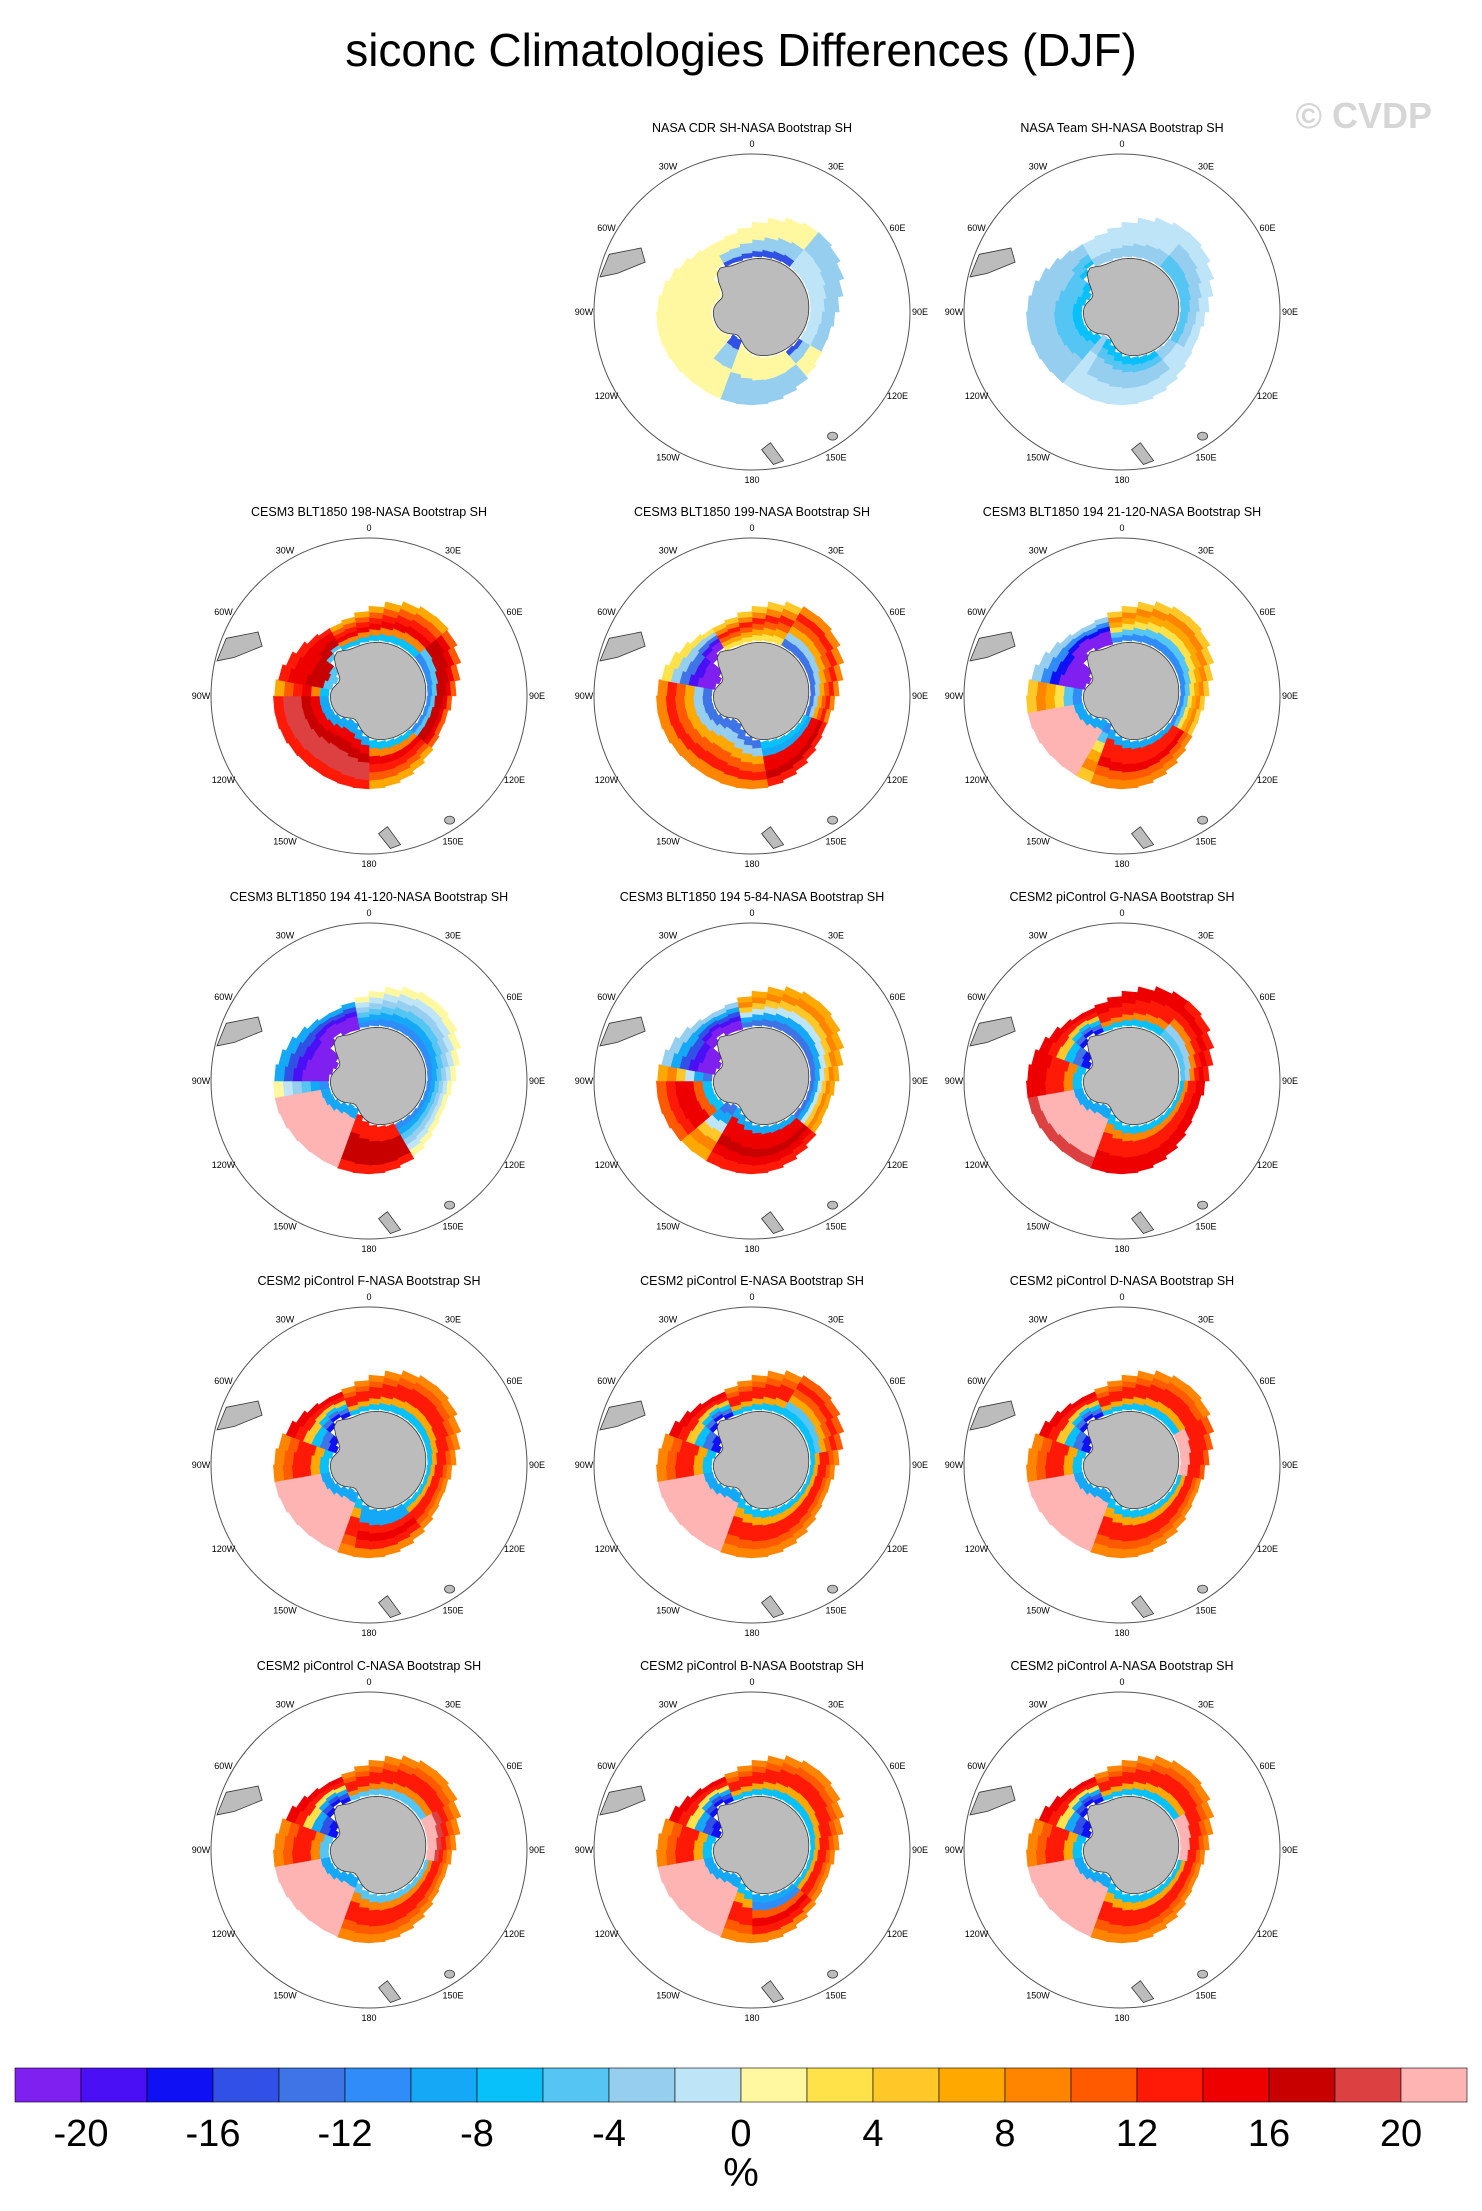 This screenshot has width=1482, height=2211. What do you see at coordinates (1121, 1666) in the screenshot?
I see `panel-title: CESM2 piControl A-NASA Bootstrap SH` at bounding box center [1121, 1666].